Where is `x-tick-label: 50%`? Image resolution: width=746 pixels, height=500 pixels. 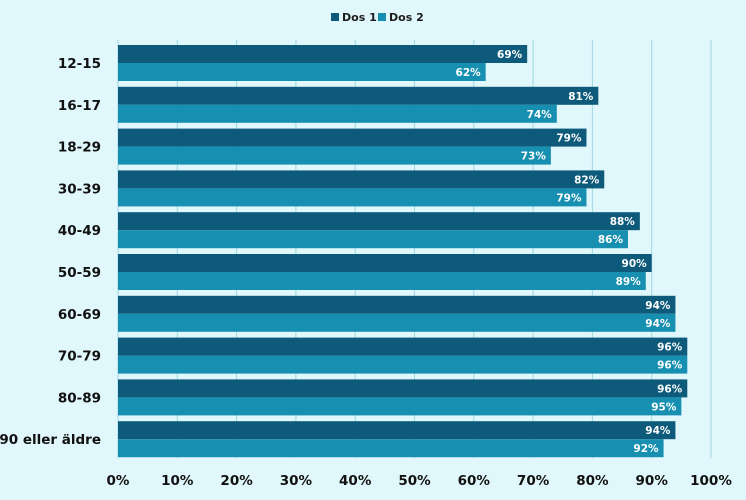 x-tick-label: 50% is located at coordinates (414, 481).